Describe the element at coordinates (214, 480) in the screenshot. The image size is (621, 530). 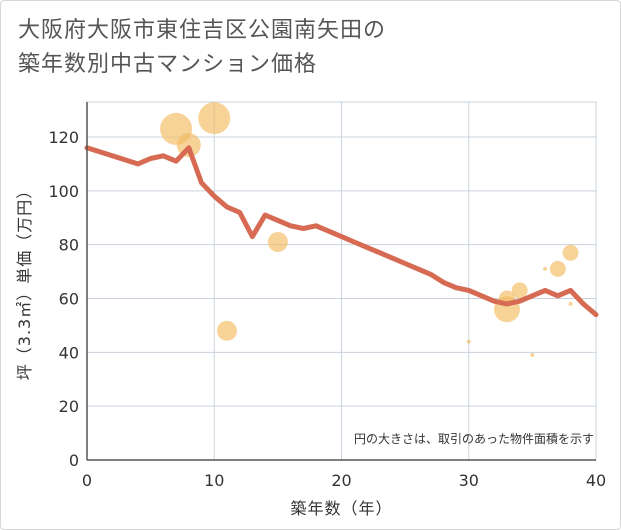
I see `x-tick-label: 10` at that location.